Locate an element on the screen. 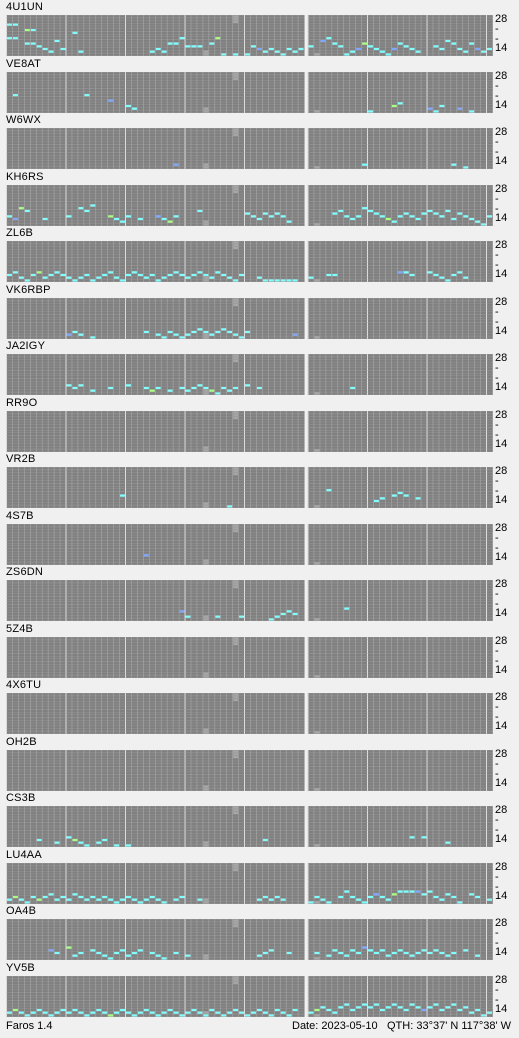 The image size is (519, 1038). station-panel: 5Z4B 28- -14 is located at coordinates (259, 650).